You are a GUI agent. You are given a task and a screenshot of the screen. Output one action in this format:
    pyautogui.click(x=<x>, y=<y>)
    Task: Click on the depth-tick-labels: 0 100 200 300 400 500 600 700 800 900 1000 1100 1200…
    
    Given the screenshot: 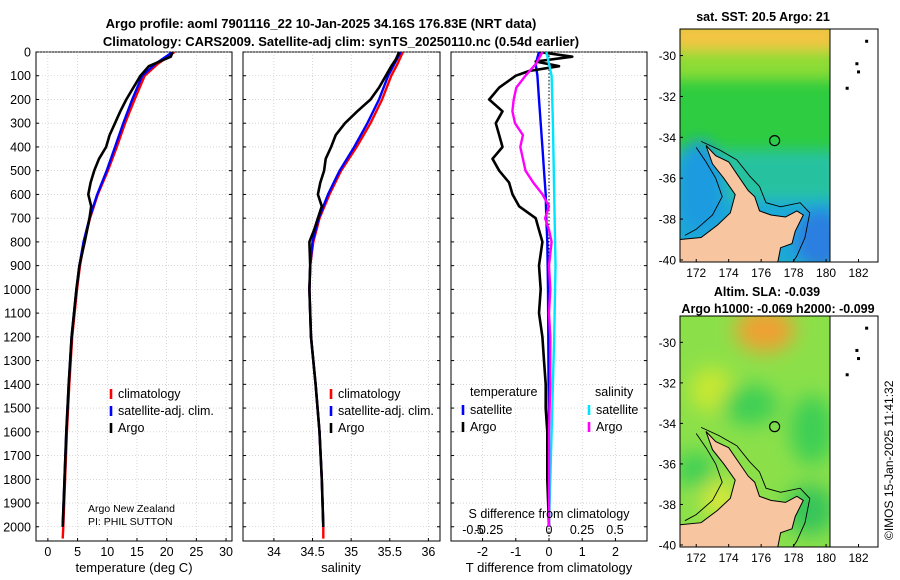 What is the action you would take?
    pyautogui.click(x=17, y=290)
    